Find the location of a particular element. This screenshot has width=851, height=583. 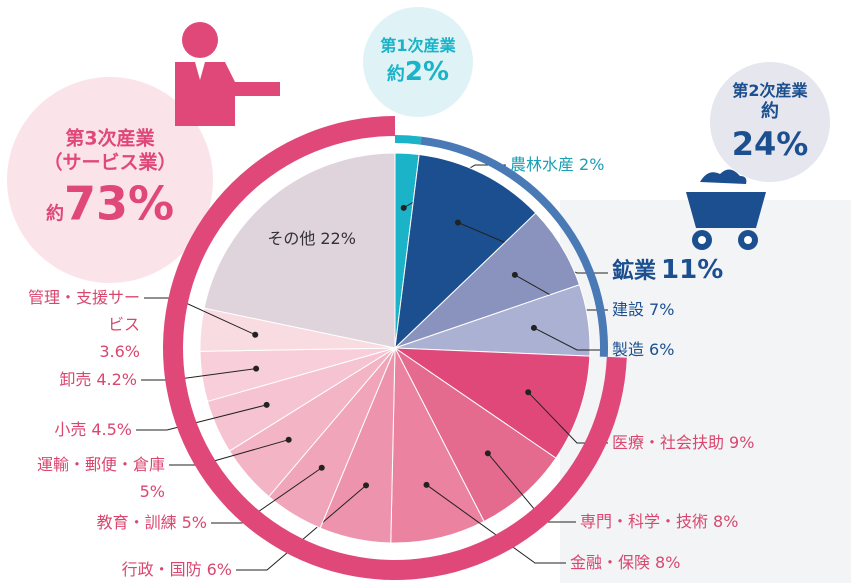

value: 7% is located at coordinates (662, 309).